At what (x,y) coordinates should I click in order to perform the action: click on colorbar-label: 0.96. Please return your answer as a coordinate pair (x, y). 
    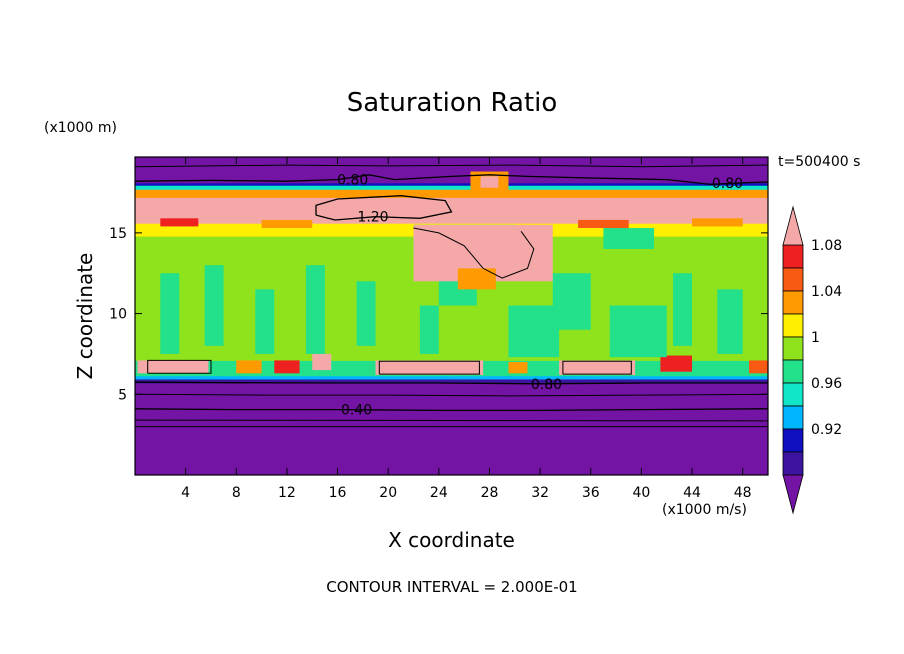
    Looking at the image, I should click on (826, 384).